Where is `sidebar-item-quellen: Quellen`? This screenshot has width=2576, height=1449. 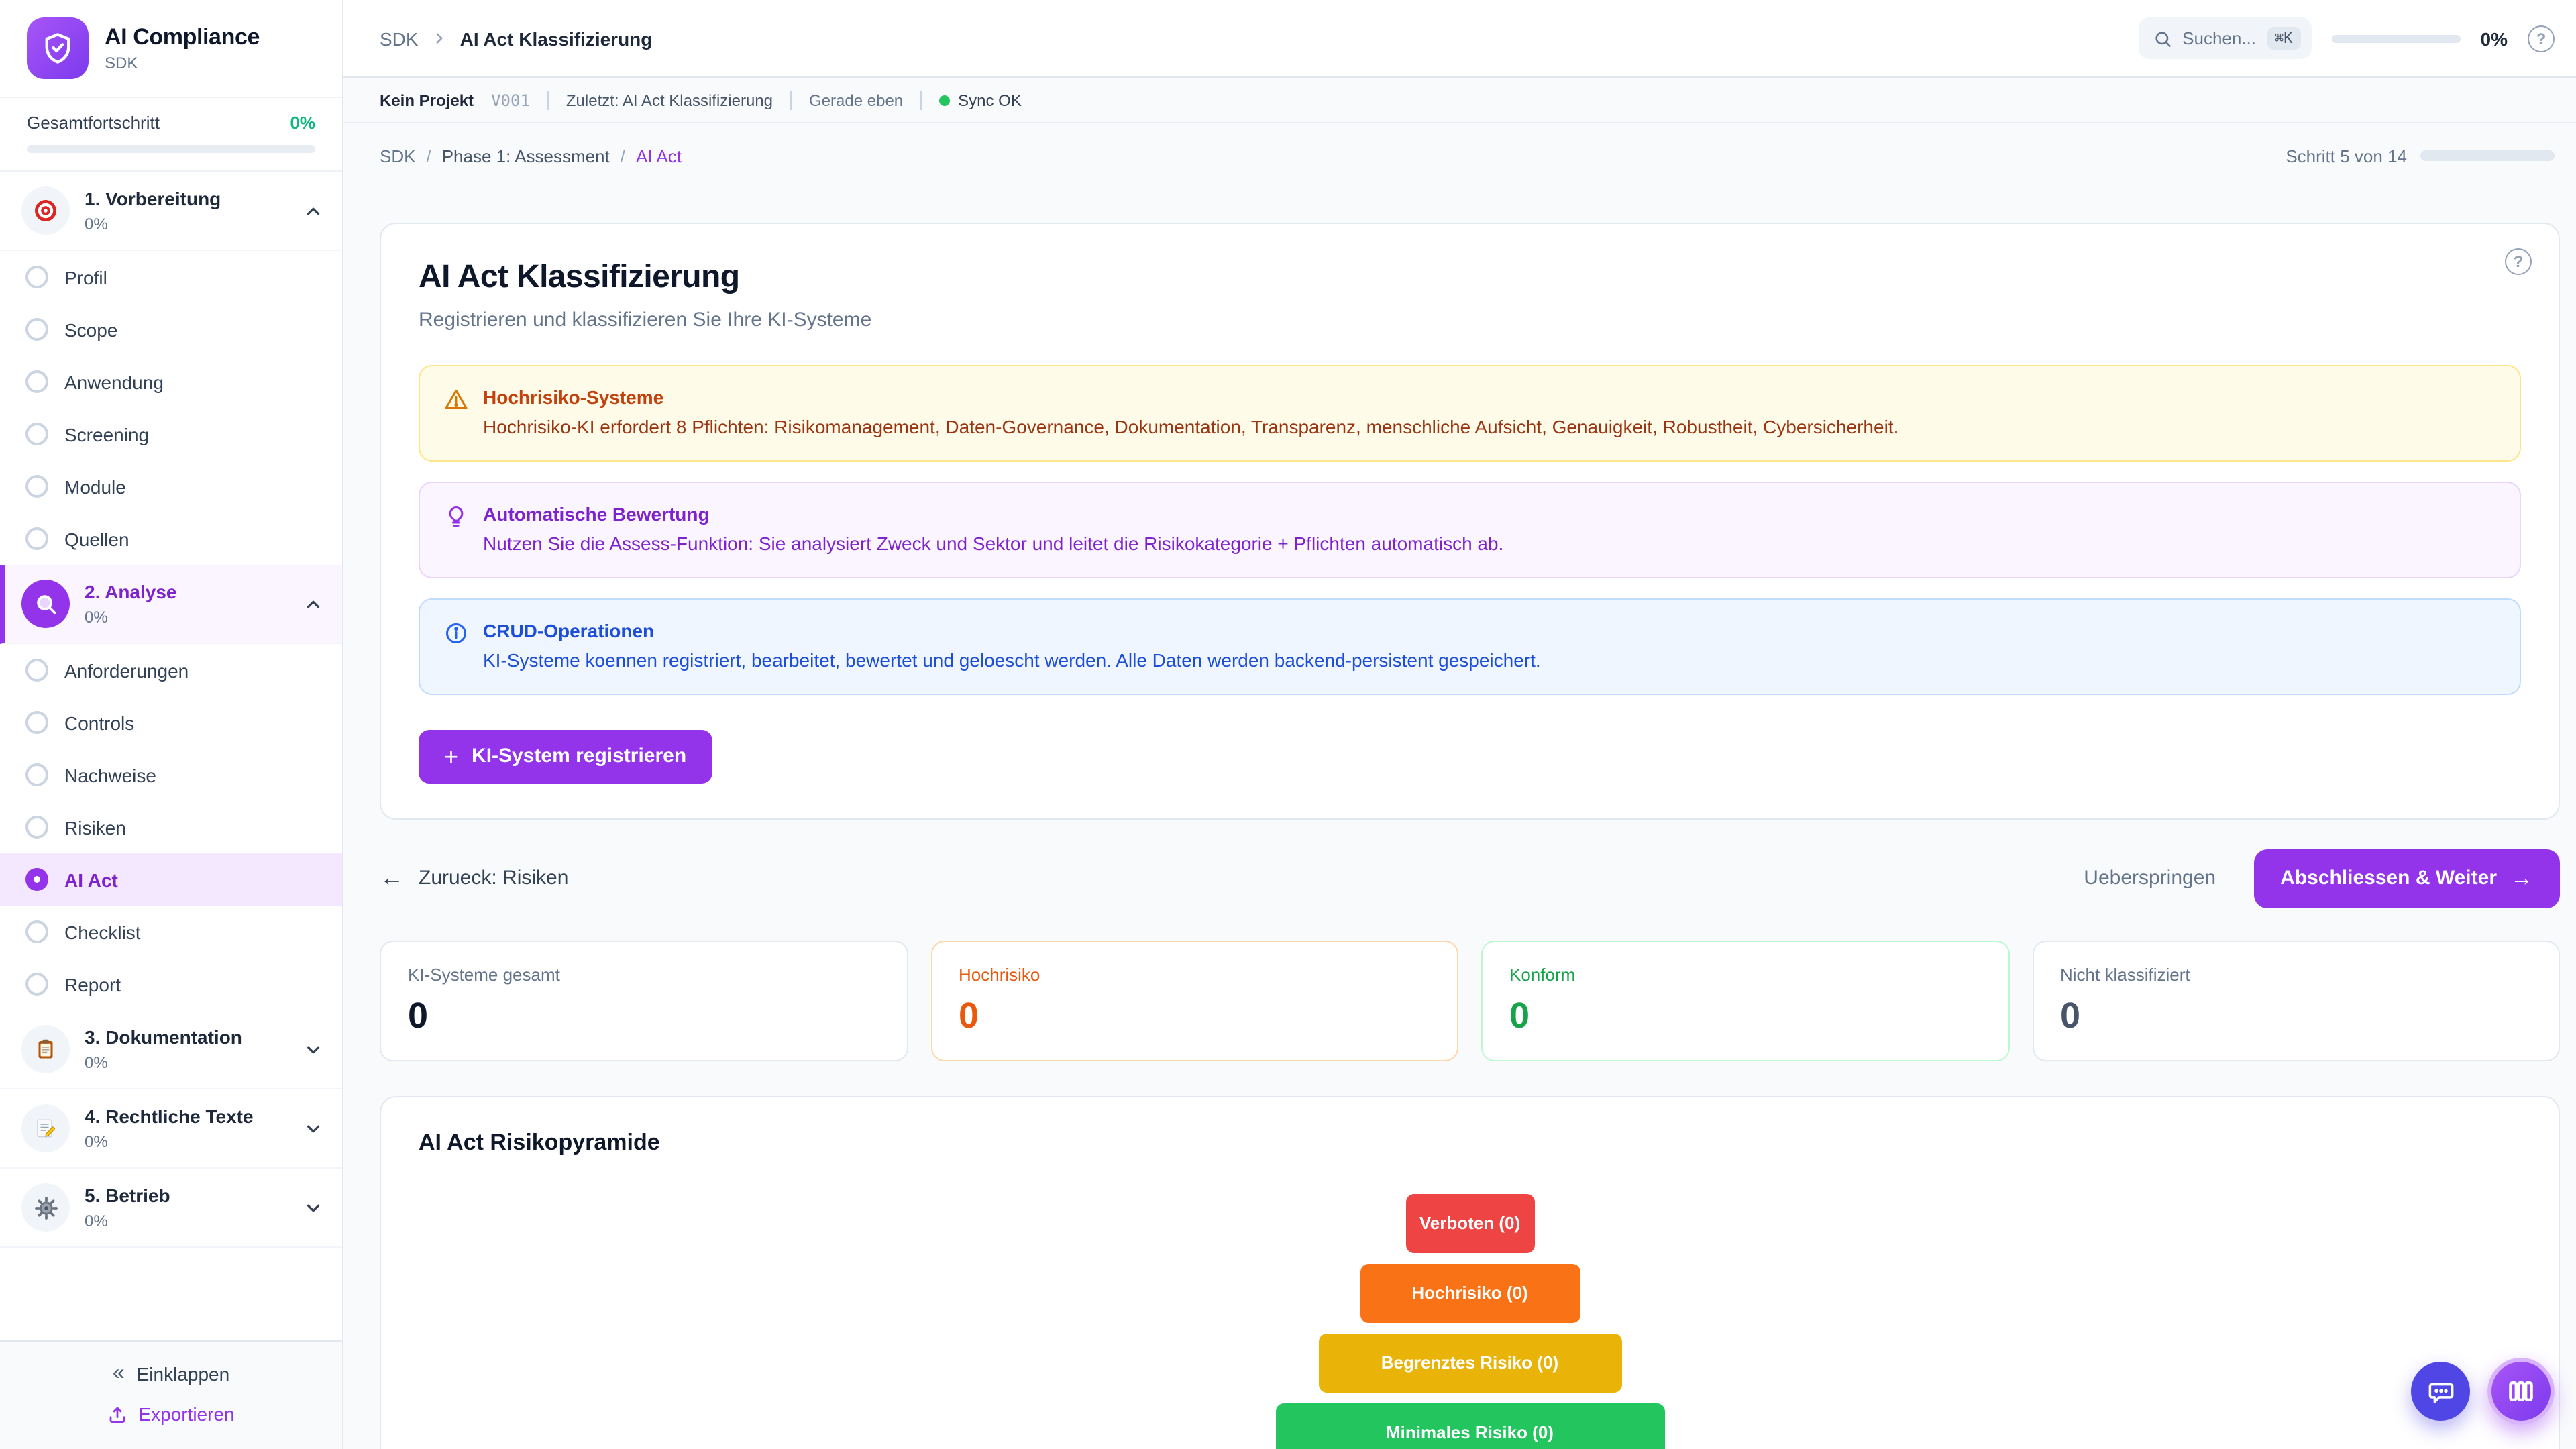
sidebar-item-quellen: Quellen is located at coordinates (171, 539).